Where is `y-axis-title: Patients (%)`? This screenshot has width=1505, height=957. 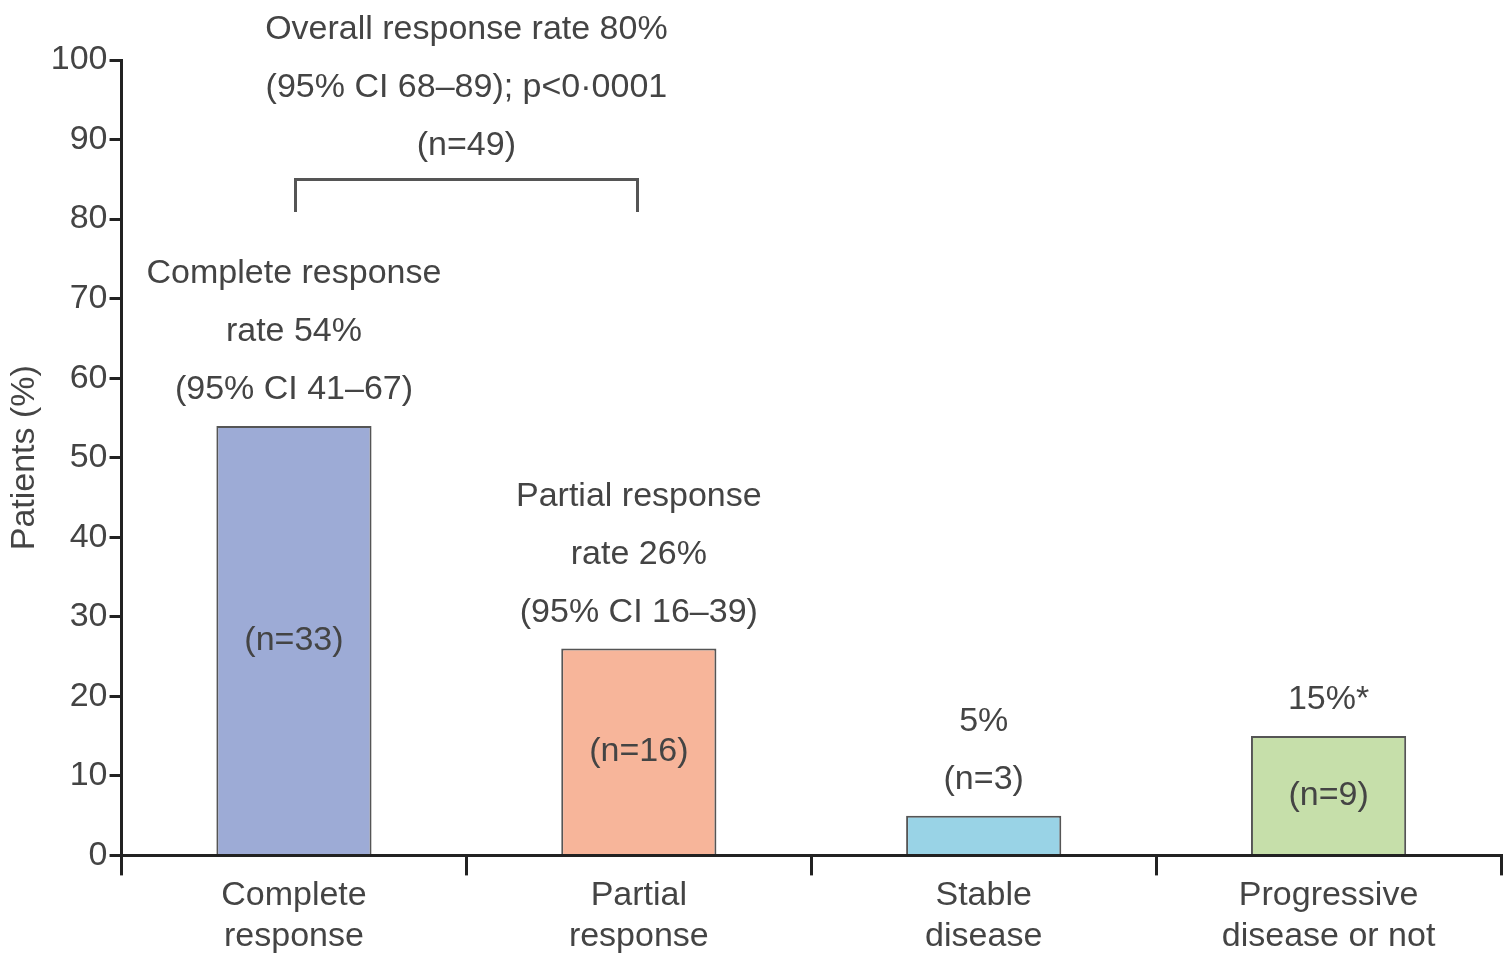 y-axis-title: Patients (%) is located at coordinates (21, 458).